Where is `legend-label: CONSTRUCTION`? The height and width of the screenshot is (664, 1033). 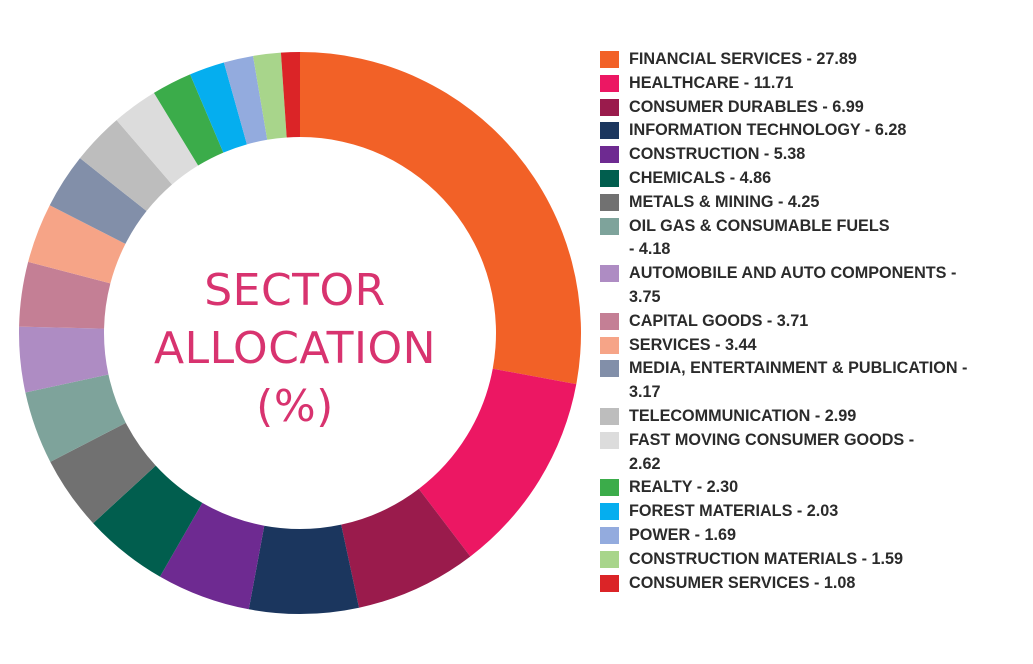 legend-label: CONSTRUCTION is located at coordinates (694, 154).